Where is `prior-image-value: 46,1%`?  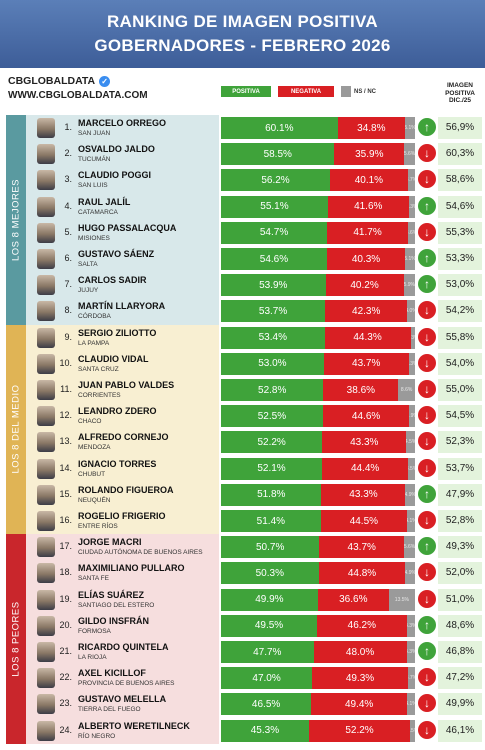 prior-image-value: 46,1% is located at coordinates (460, 730).